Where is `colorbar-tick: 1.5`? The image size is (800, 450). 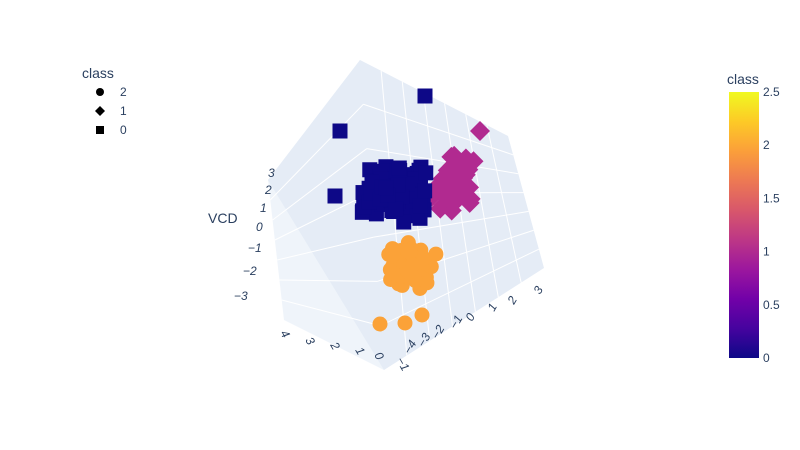
colorbar-tick: 1.5 is located at coordinates (771, 198).